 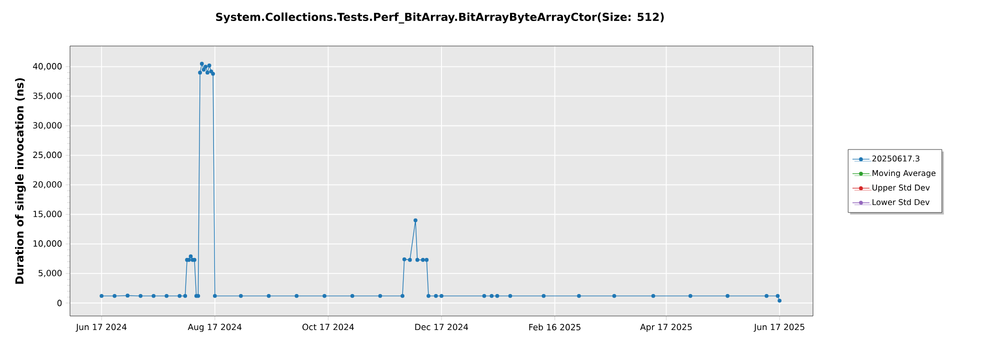 What do you see at coordinates (441, 327) in the screenshot?
I see `x-tick-label: Dec 17 2024` at bounding box center [441, 327].